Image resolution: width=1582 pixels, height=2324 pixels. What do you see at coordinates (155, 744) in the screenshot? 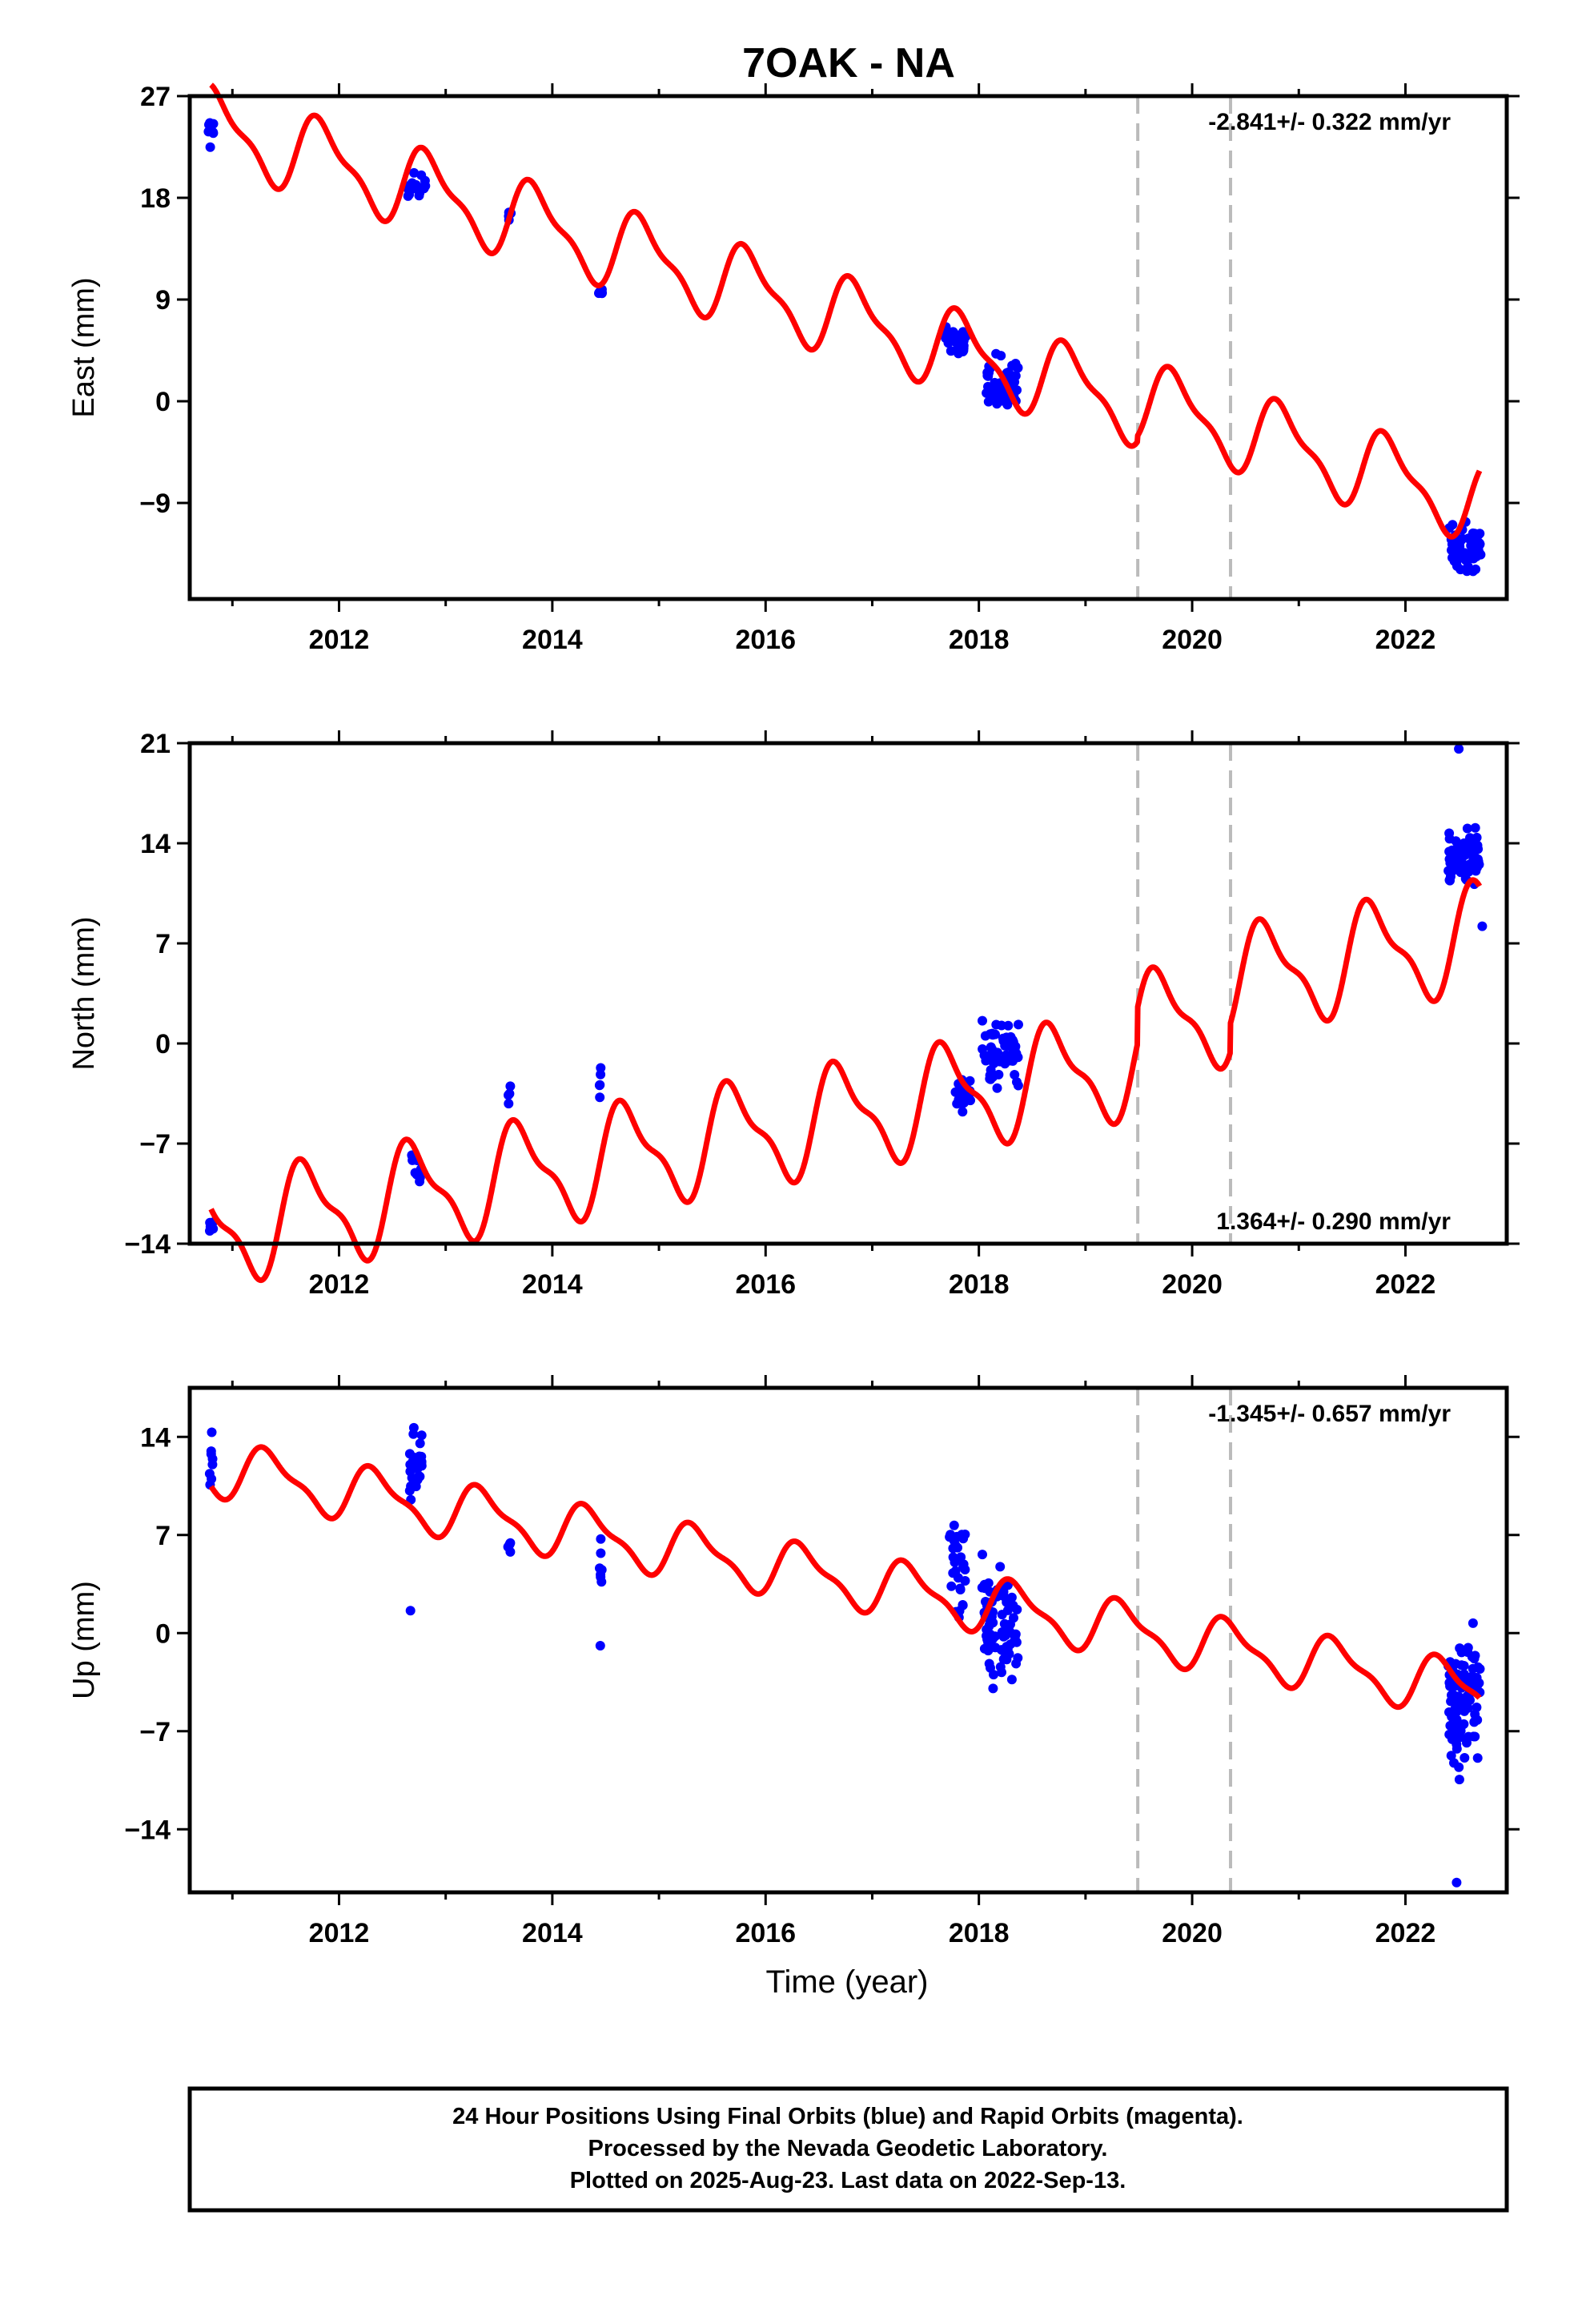
I see `y-tick-label: 21` at bounding box center [155, 744].